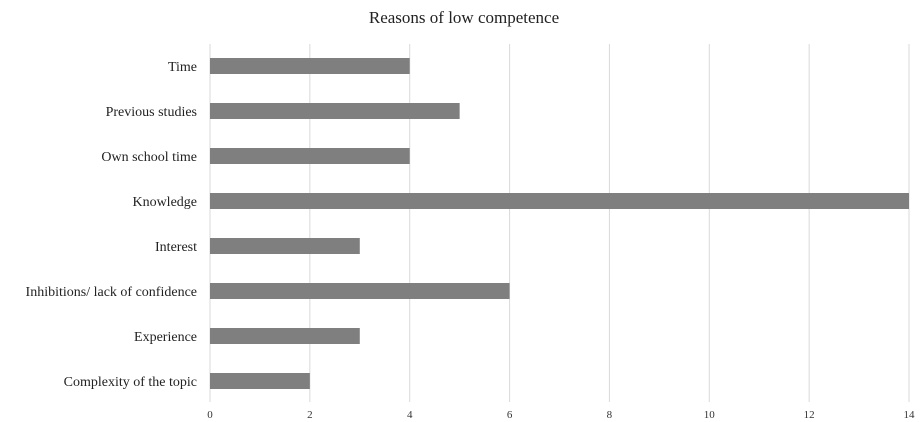 Image resolution: width=920 pixels, height=422 pixels. I want to click on x-axis-tick-labels: 0 2 4 6 8 10 12 14, so click(561, 415).